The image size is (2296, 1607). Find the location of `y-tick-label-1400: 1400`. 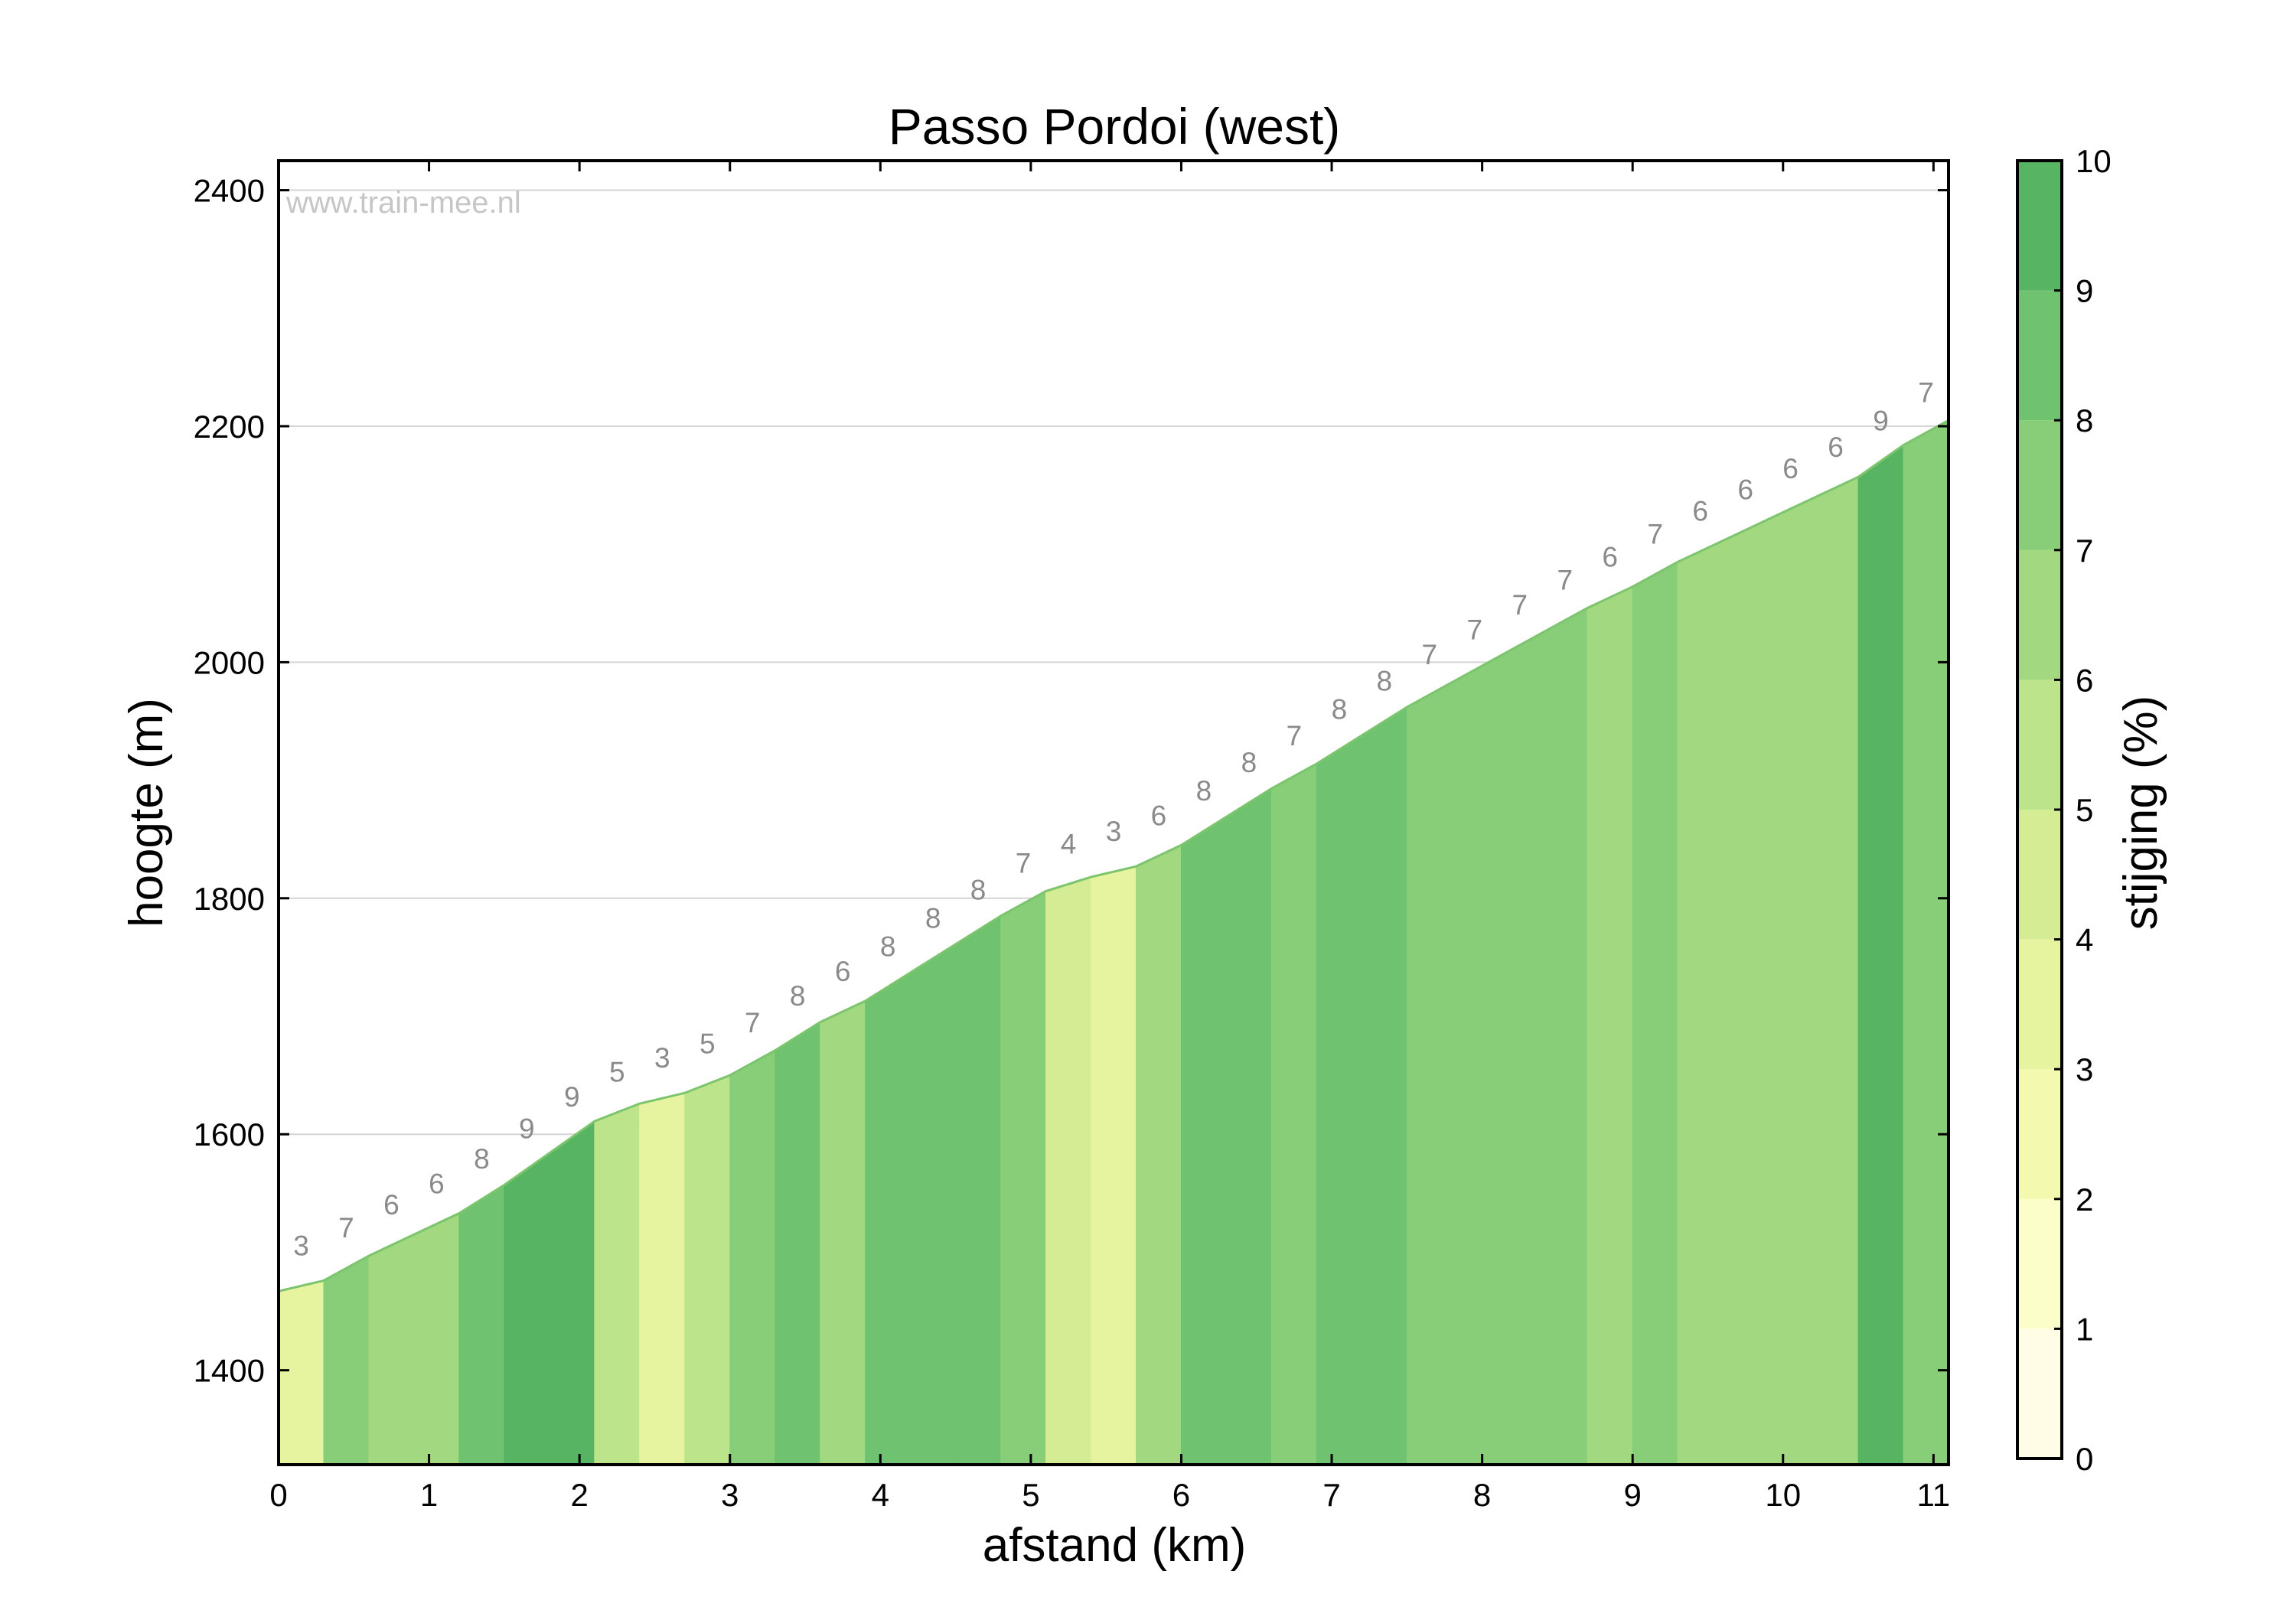

y-tick-label-1400: 1400 is located at coordinates (229, 1371).